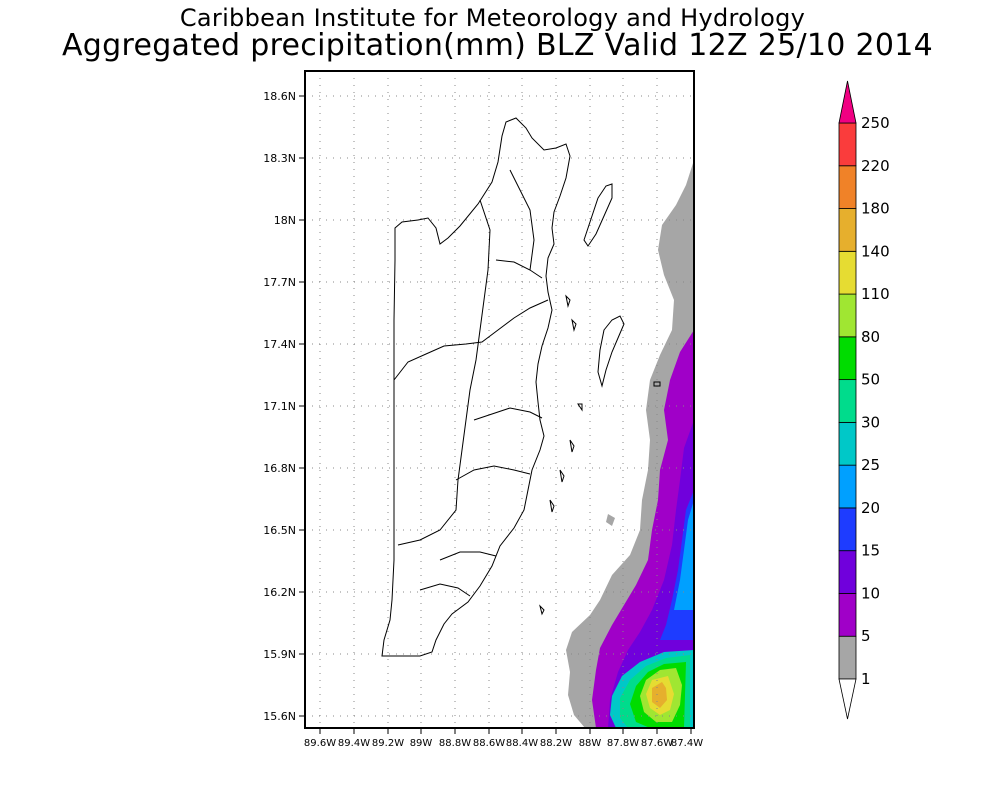 The image size is (1000, 800). What do you see at coordinates (421, 743) in the screenshot?
I see `lon-label: 89W` at bounding box center [421, 743].